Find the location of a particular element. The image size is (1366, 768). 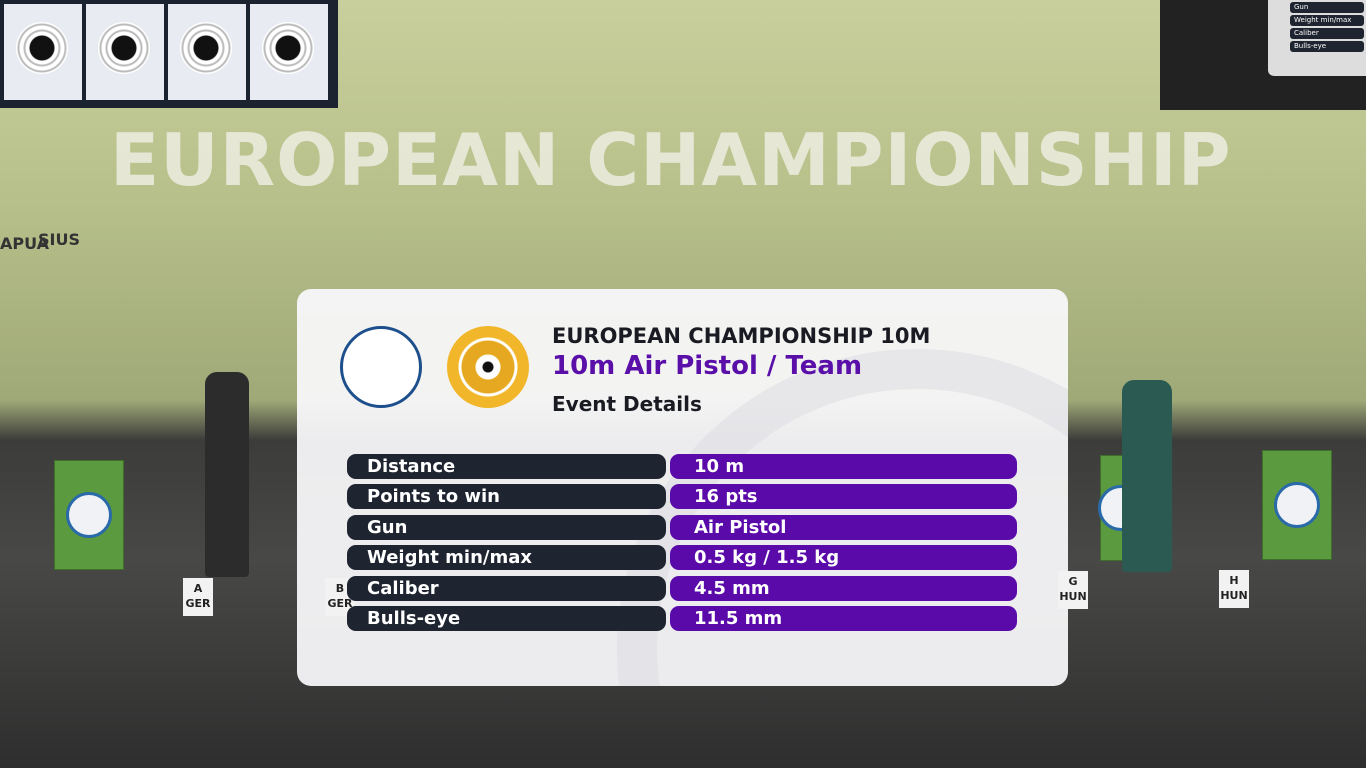

detail-value: 16 pts is located at coordinates (843, 497).